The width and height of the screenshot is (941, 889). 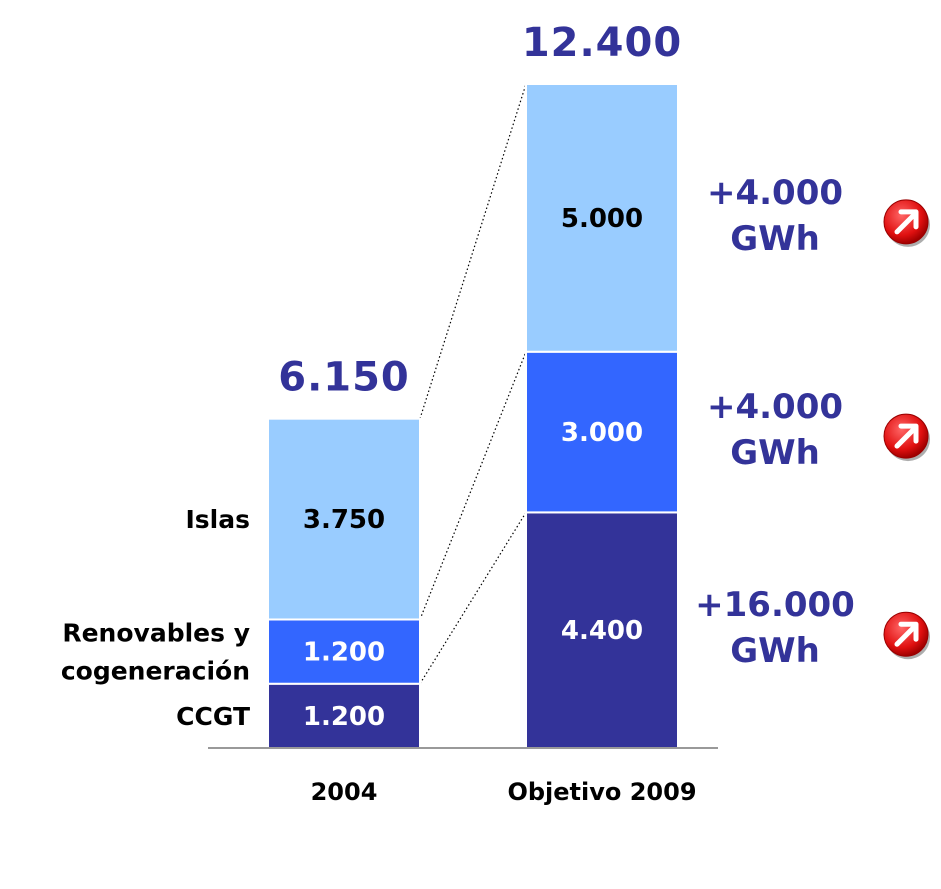 What do you see at coordinates (344, 792) in the screenshot?
I see `category-label: 2004` at bounding box center [344, 792].